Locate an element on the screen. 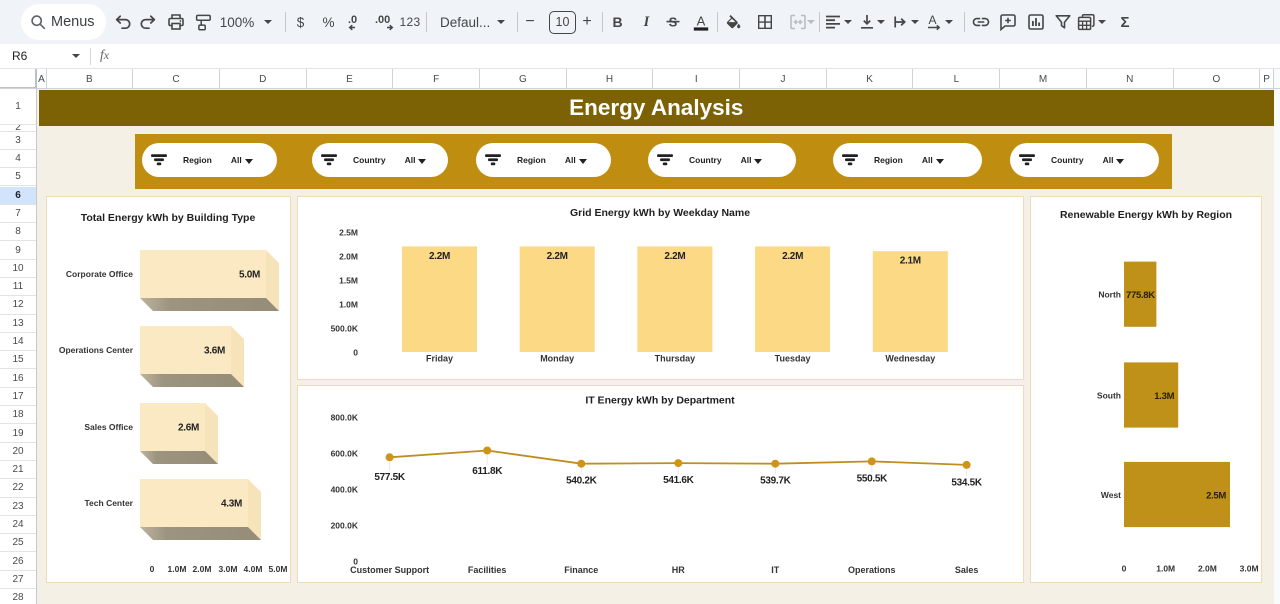 Image resolution: width=1280 pixels, height=604 pixels. svg-text: 577.5K is located at coordinates (390, 477).